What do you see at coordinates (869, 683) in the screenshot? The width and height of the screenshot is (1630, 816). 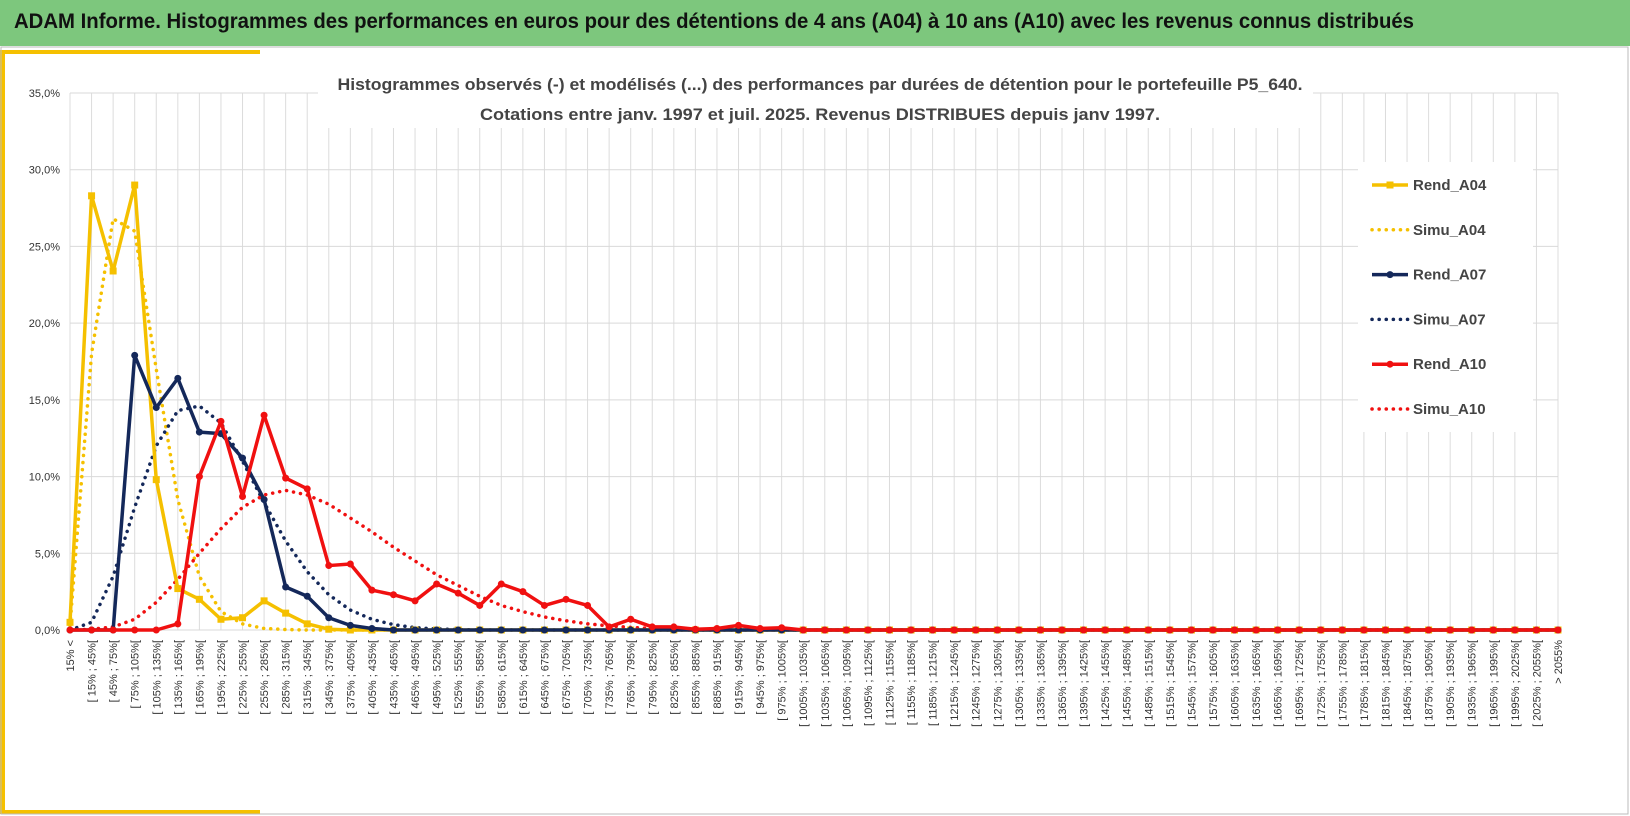 I see `x-tick-label: [ 1095% ; 1125%[` at bounding box center [869, 683].